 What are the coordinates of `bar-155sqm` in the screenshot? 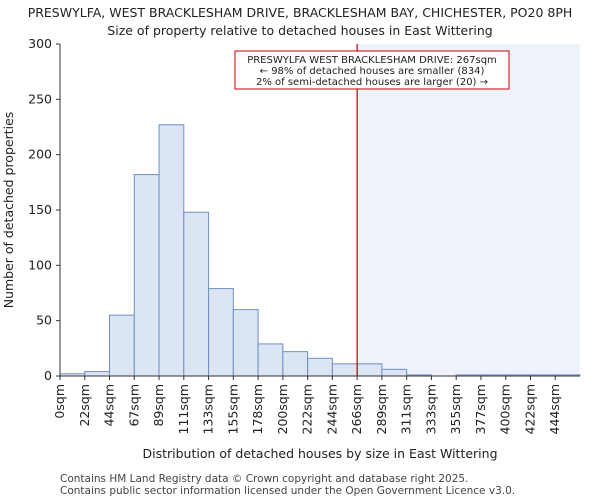 It's located at (245, 343).